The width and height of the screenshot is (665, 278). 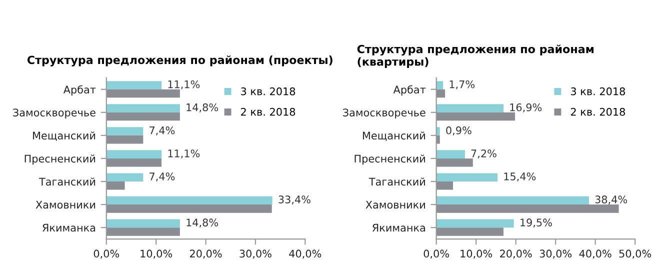 I want to click on data-label: 7,2%, so click(x=483, y=153).